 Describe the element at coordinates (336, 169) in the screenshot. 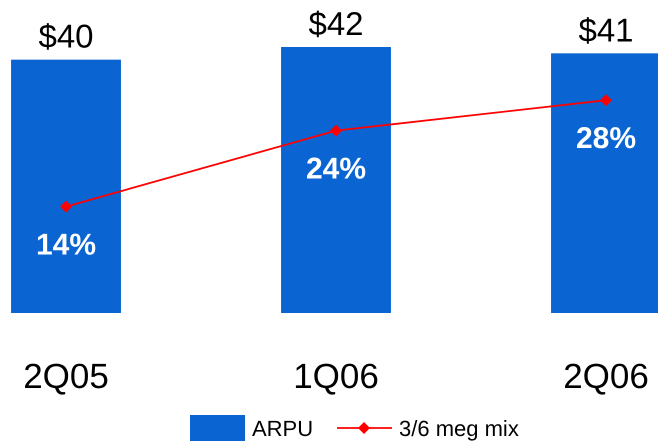

I see `data-label: 24%` at that location.